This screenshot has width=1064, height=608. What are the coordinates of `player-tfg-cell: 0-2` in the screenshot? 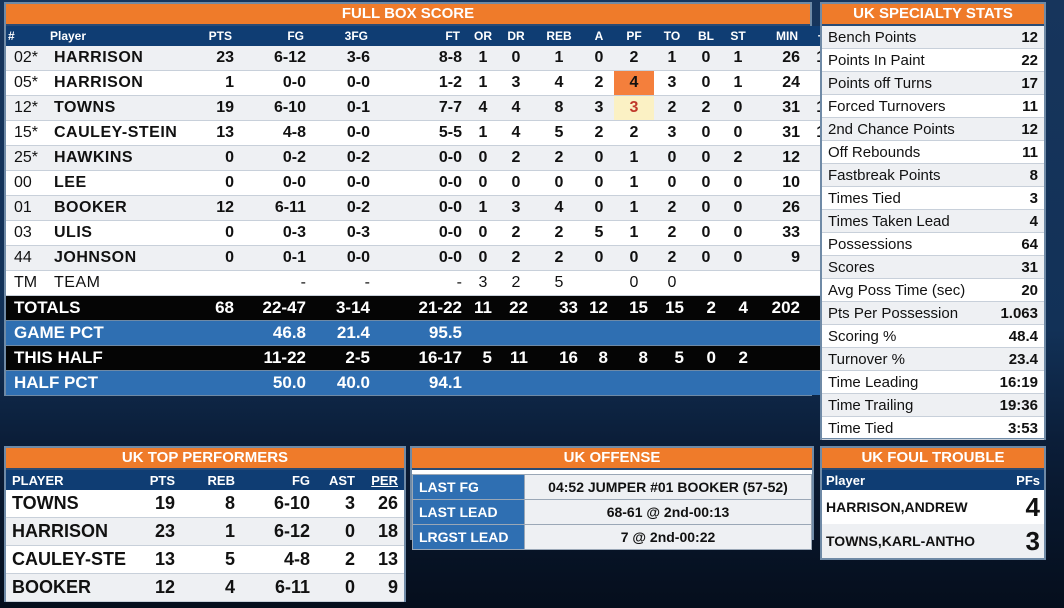 It's located at (344, 208).